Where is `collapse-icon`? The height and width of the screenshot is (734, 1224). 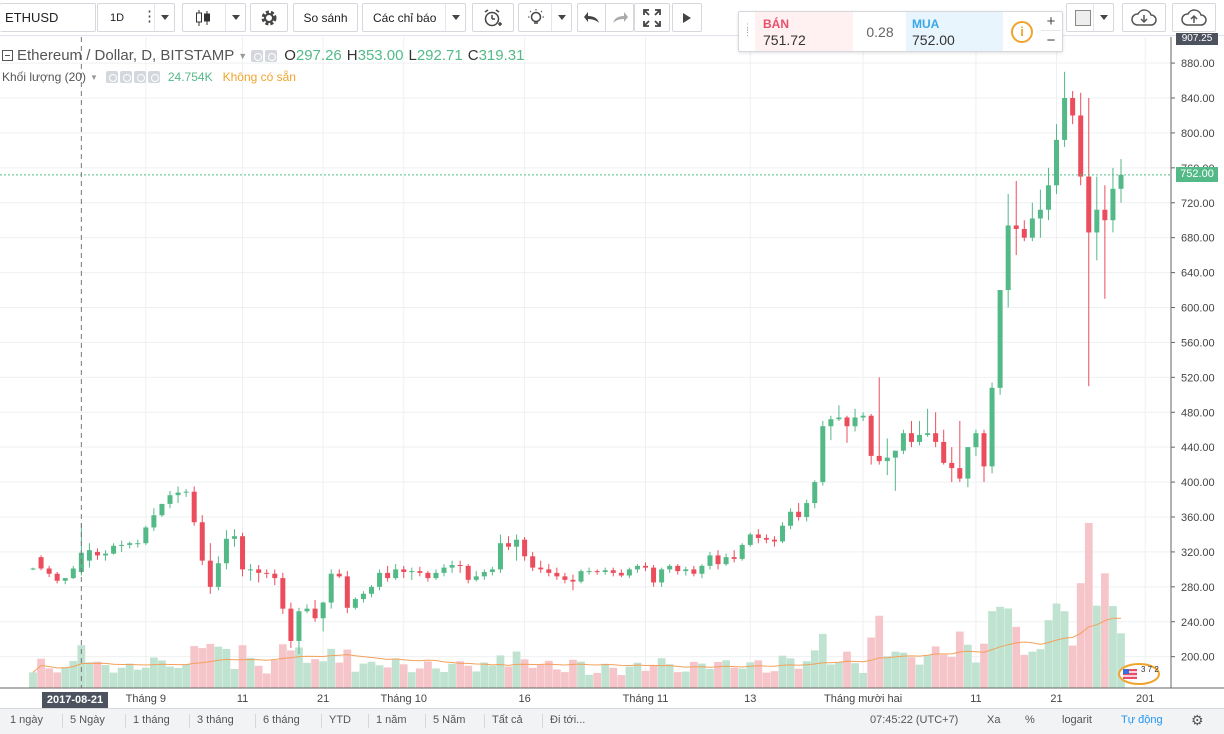
collapse-icon is located at coordinates (7, 55).